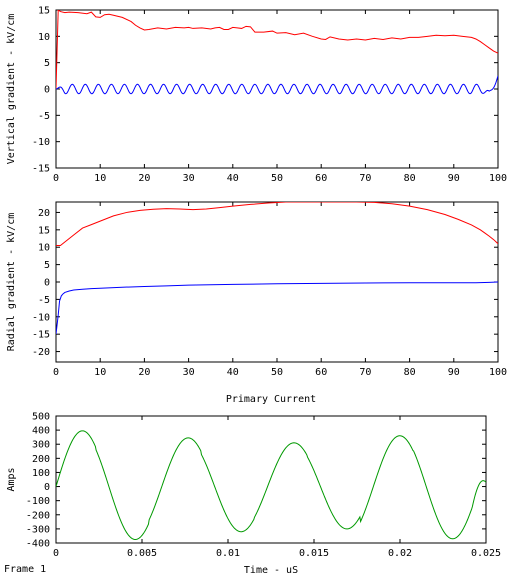 This screenshot has height=582, width=512. Describe the element at coordinates (11, 282) in the screenshot. I see `y-axis-label: Radial gradient - kV/cm` at that location.